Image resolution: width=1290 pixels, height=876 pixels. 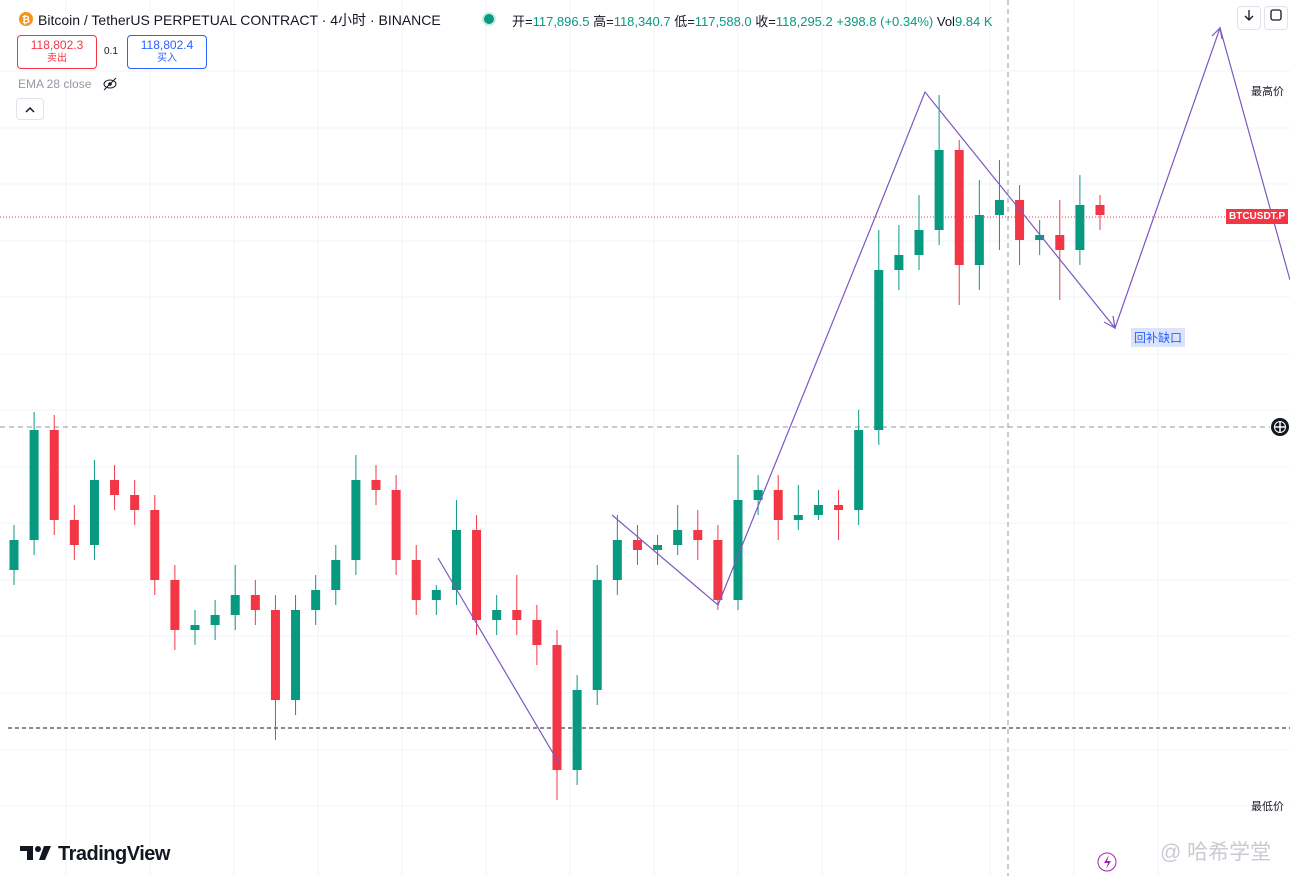 What do you see at coordinates (804, 21) in the screenshot?
I see `close-value: 118,295.2` at bounding box center [804, 21].